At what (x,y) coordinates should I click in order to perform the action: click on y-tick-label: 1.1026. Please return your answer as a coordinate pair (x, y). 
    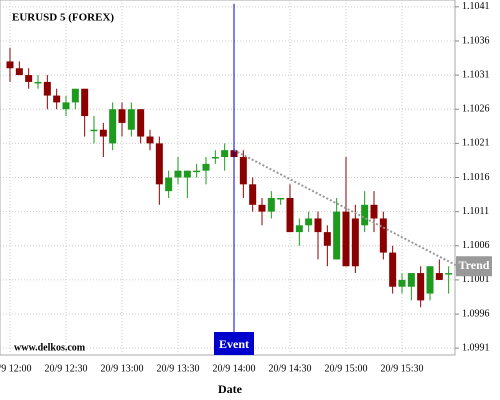
    Looking at the image, I should click on (476, 109).